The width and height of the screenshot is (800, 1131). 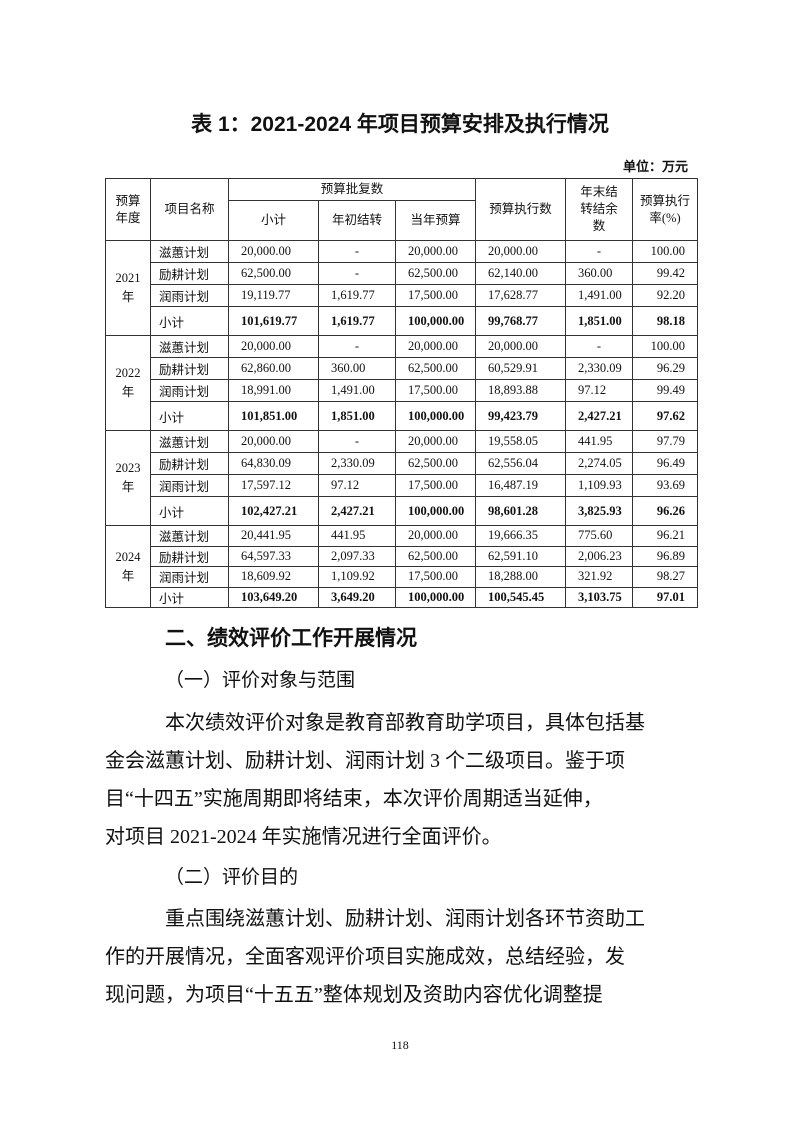 I want to click on value-cell: 3,649.20, so click(x=357, y=597).